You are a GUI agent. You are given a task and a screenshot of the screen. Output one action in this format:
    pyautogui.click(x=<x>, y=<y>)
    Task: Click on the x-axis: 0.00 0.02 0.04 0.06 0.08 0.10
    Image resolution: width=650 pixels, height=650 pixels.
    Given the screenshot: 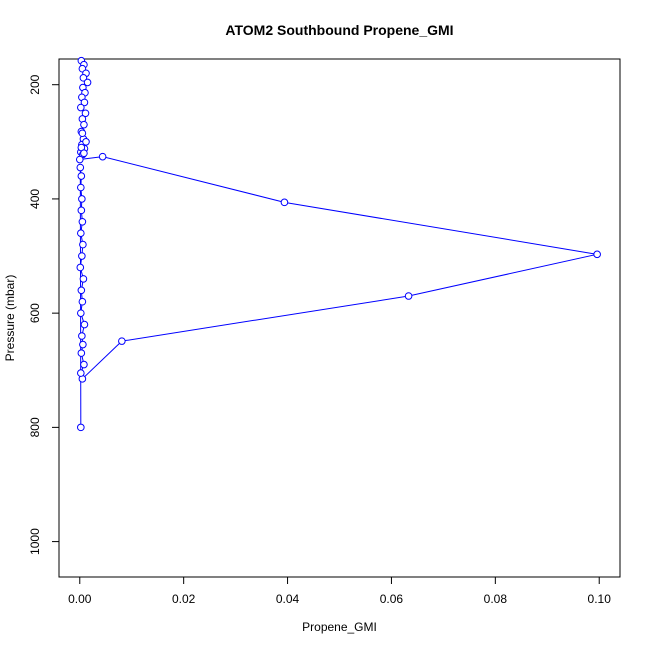 What is the action you would take?
    pyautogui.click(x=340, y=591)
    